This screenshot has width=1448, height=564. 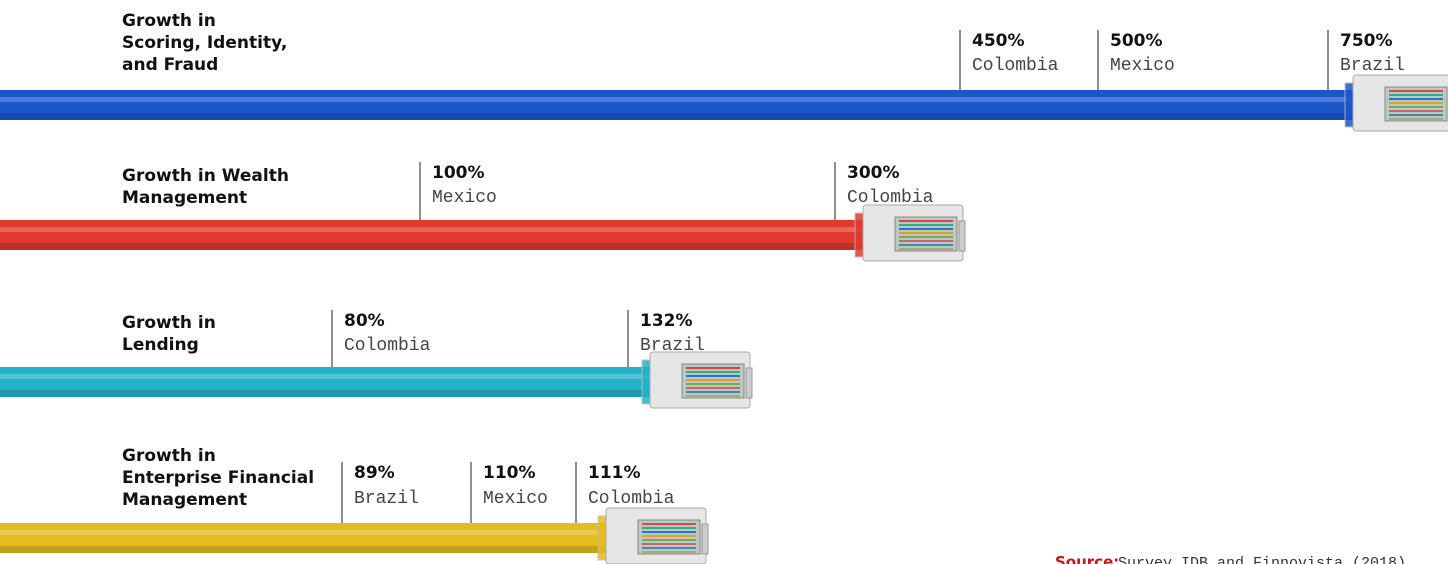 What do you see at coordinates (204, 43) in the screenshot?
I see `row-title: Scoring, Identity,` at bounding box center [204, 43].